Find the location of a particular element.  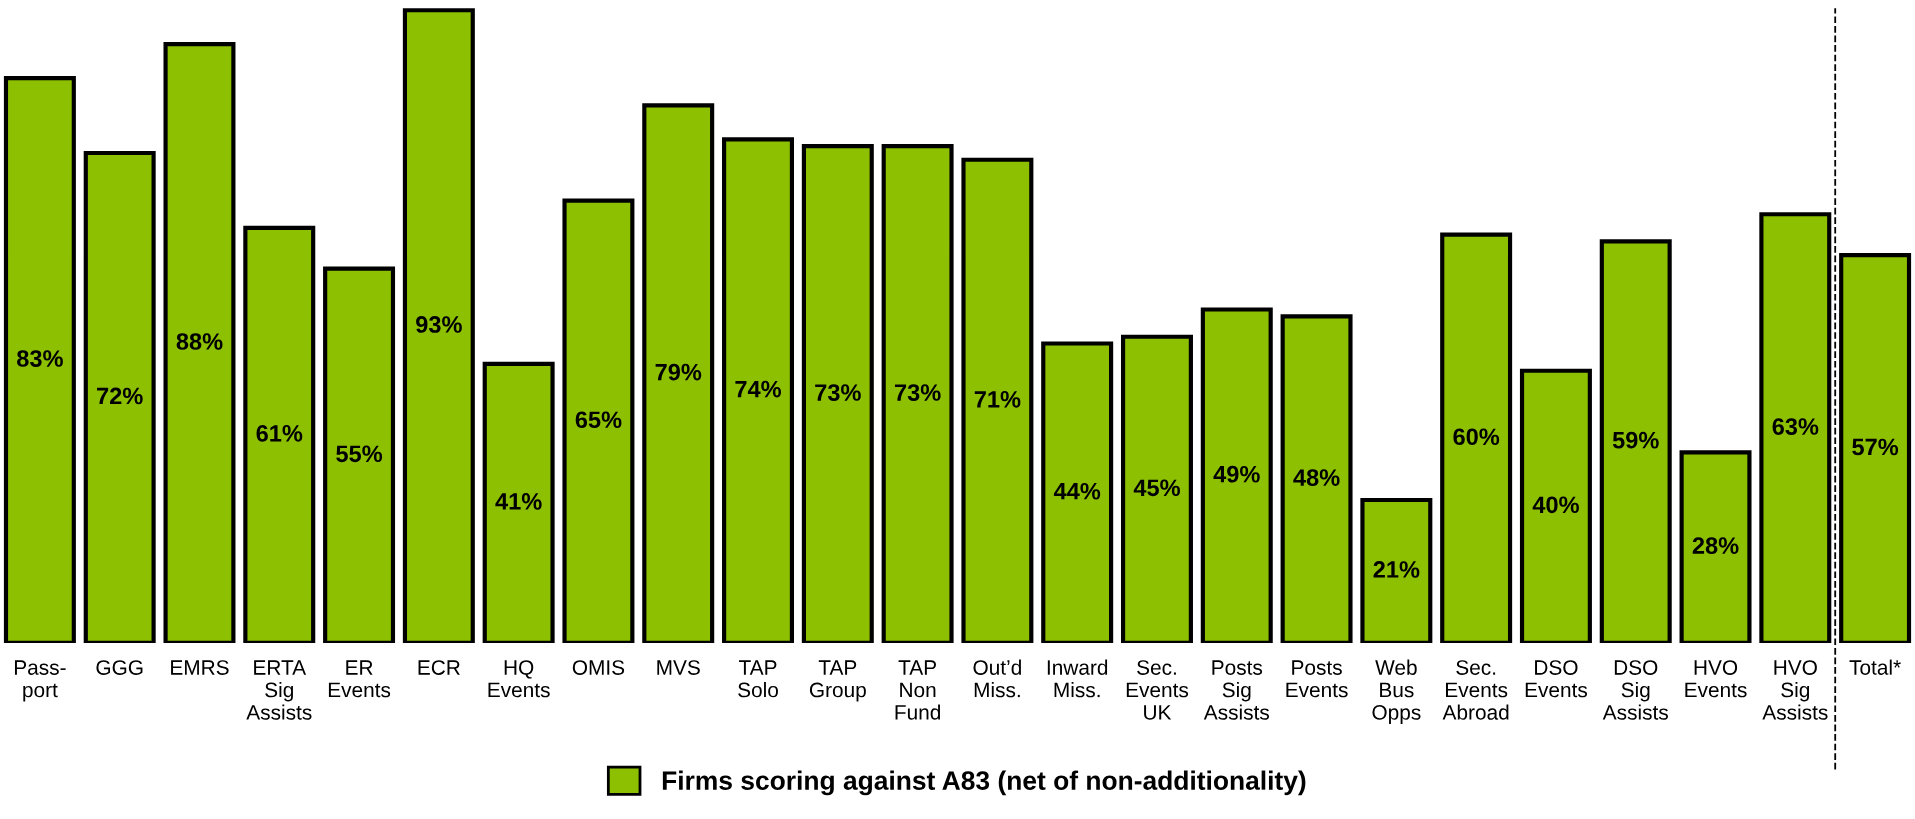

data-label: 41% is located at coordinates (518, 501).